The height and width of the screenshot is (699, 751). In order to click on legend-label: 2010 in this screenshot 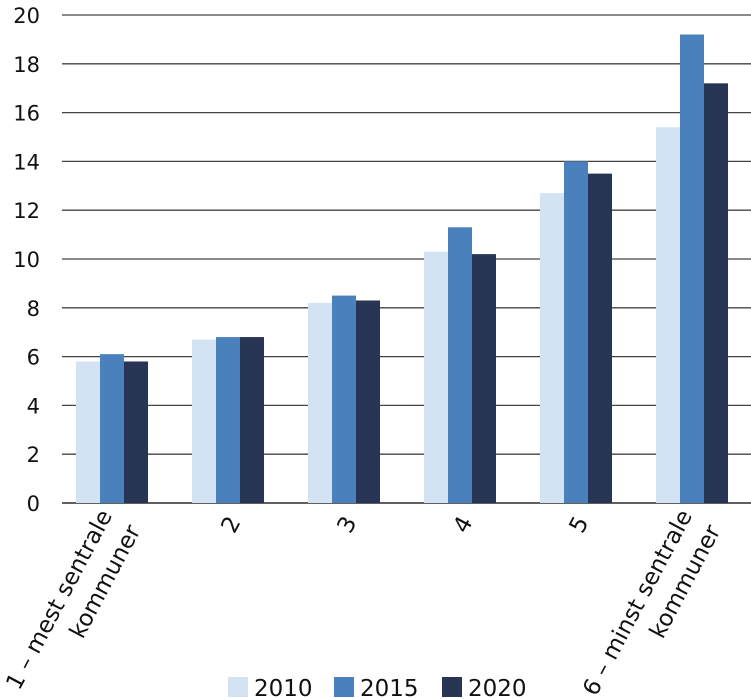, I will do `click(283, 687)`.